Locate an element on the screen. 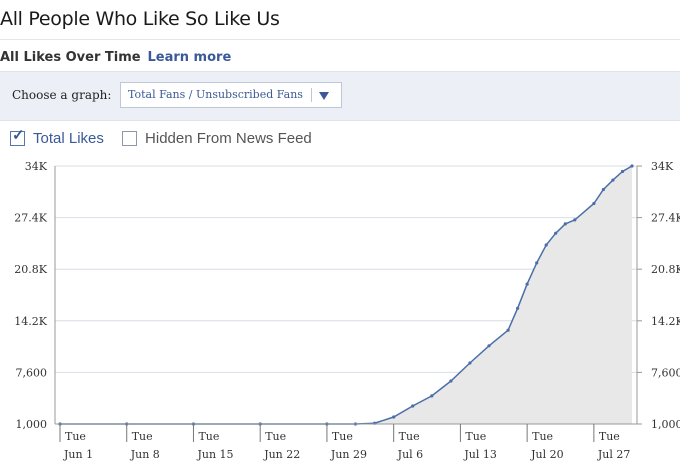  chevron-down-icon is located at coordinates (324, 96).